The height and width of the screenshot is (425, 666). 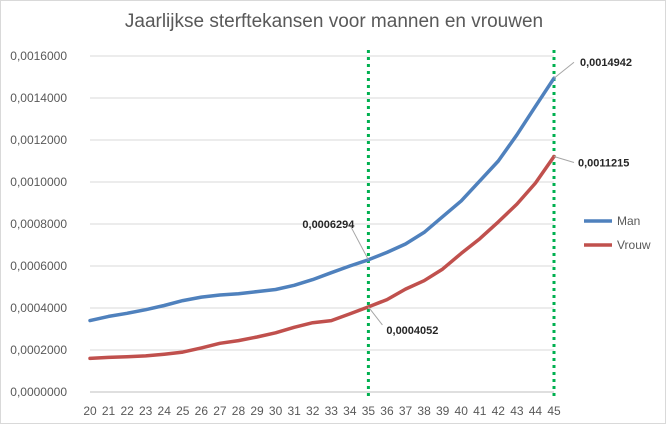 I want to click on x-tick-label: 45, so click(x=554, y=411).